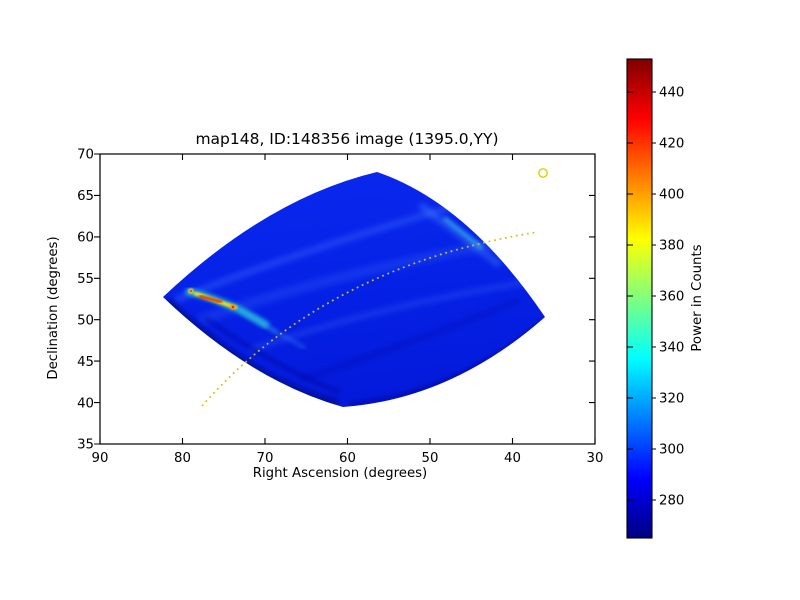 This screenshot has height=600, width=800. Describe the element at coordinates (97, 299) in the screenshot. I see `y-axis-left-ticks` at that location.